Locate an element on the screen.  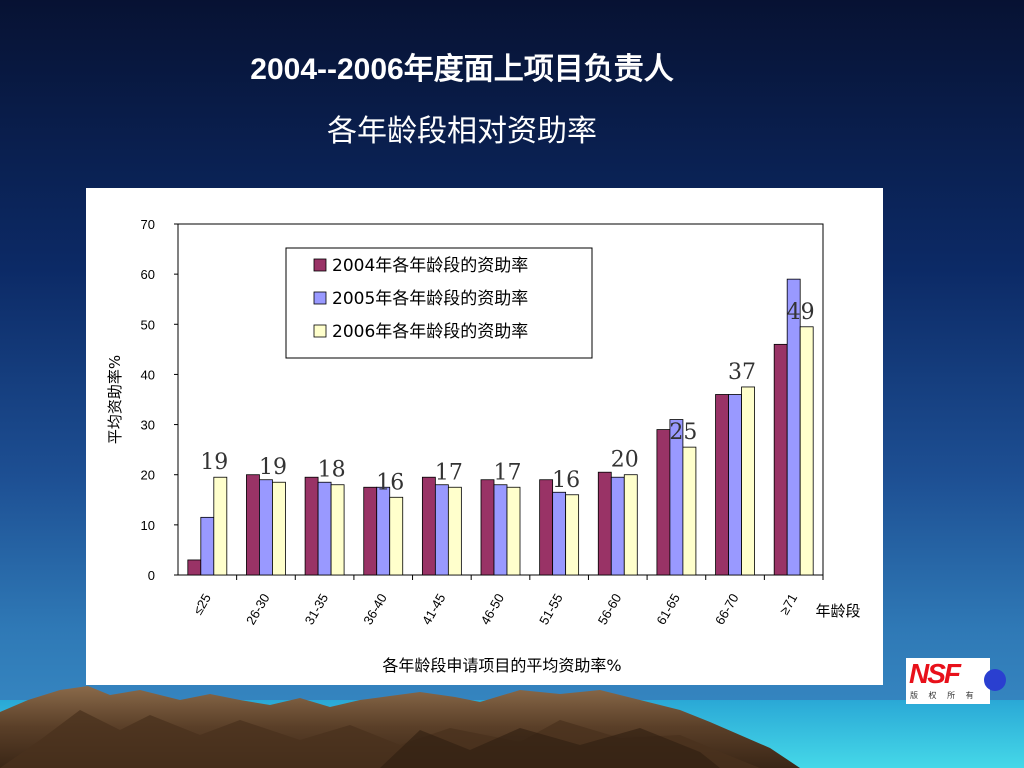
x-unit-label: 年龄段 is located at coordinates (837, 611).